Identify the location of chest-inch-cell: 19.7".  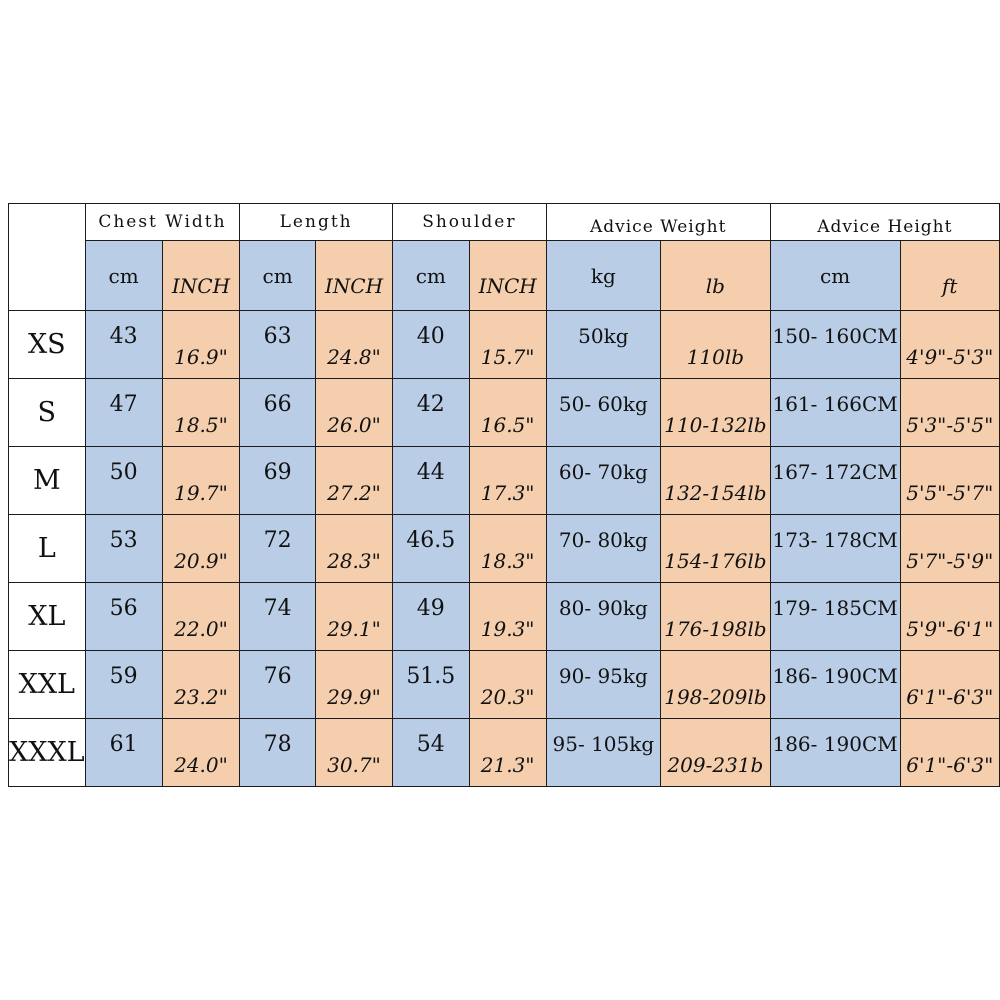
(201, 480).